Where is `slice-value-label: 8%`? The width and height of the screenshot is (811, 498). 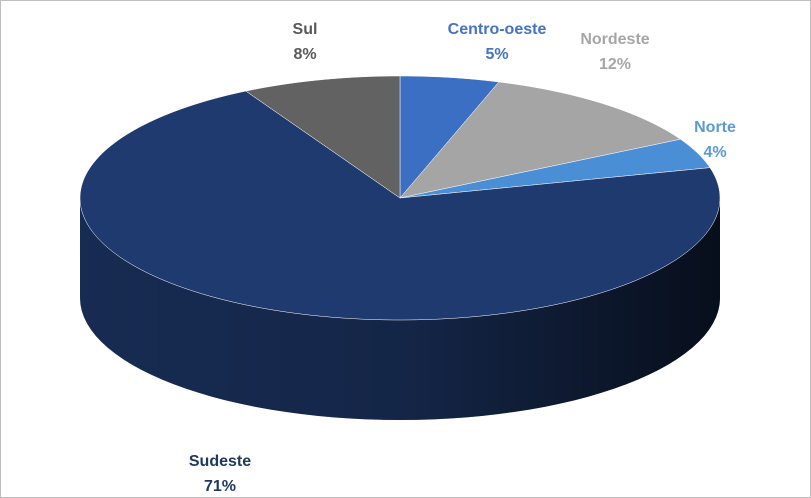
slice-value-label: 8% is located at coordinates (304, 54).